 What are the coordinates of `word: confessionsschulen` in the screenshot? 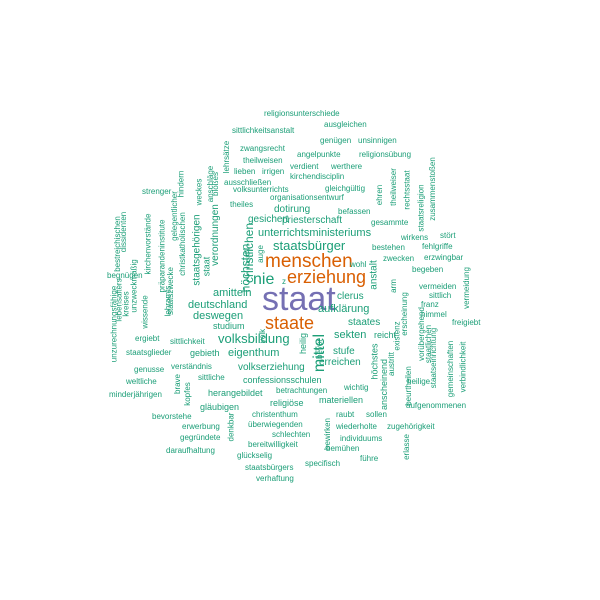 It's located at (282, 380).